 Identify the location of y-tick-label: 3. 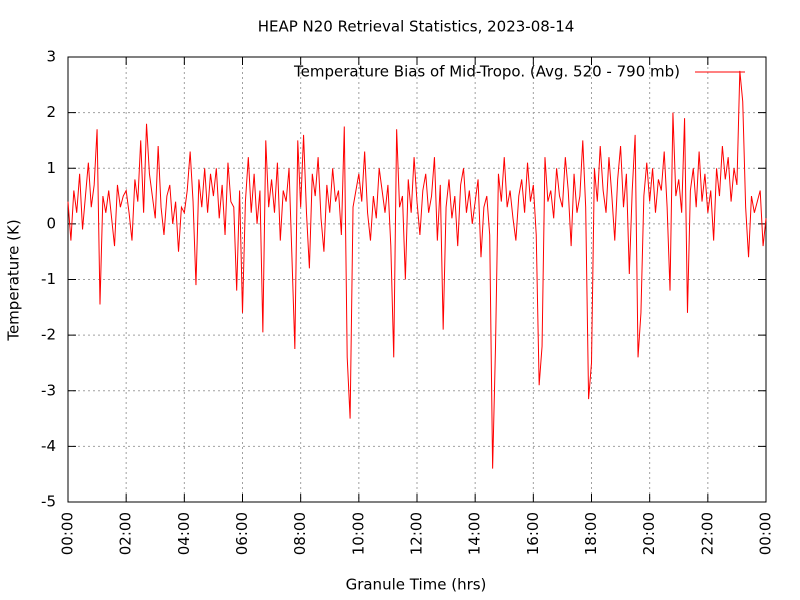
(51, 57).